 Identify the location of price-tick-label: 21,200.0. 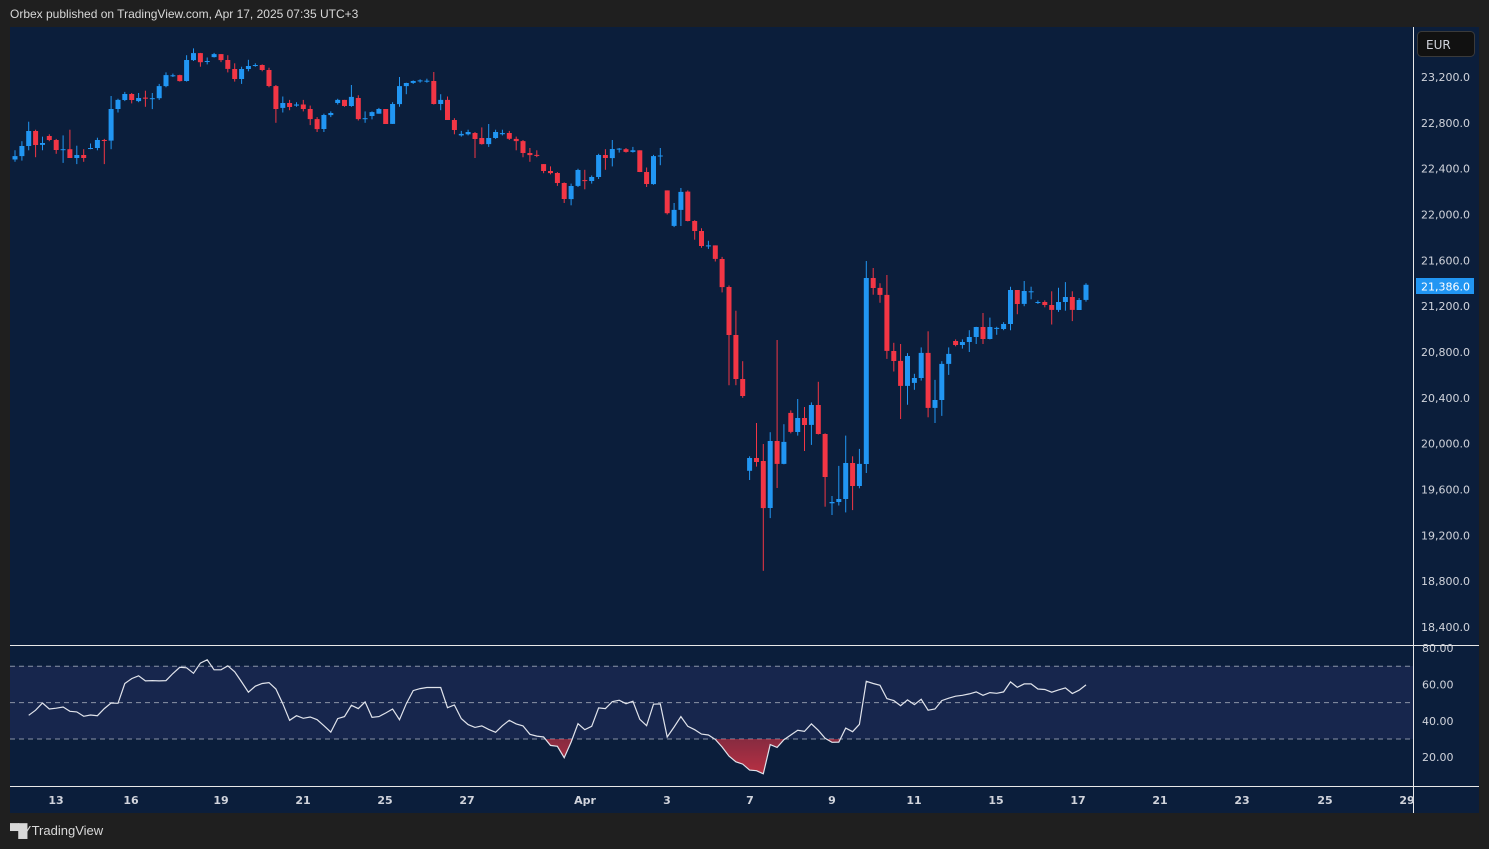
(1445, 306).